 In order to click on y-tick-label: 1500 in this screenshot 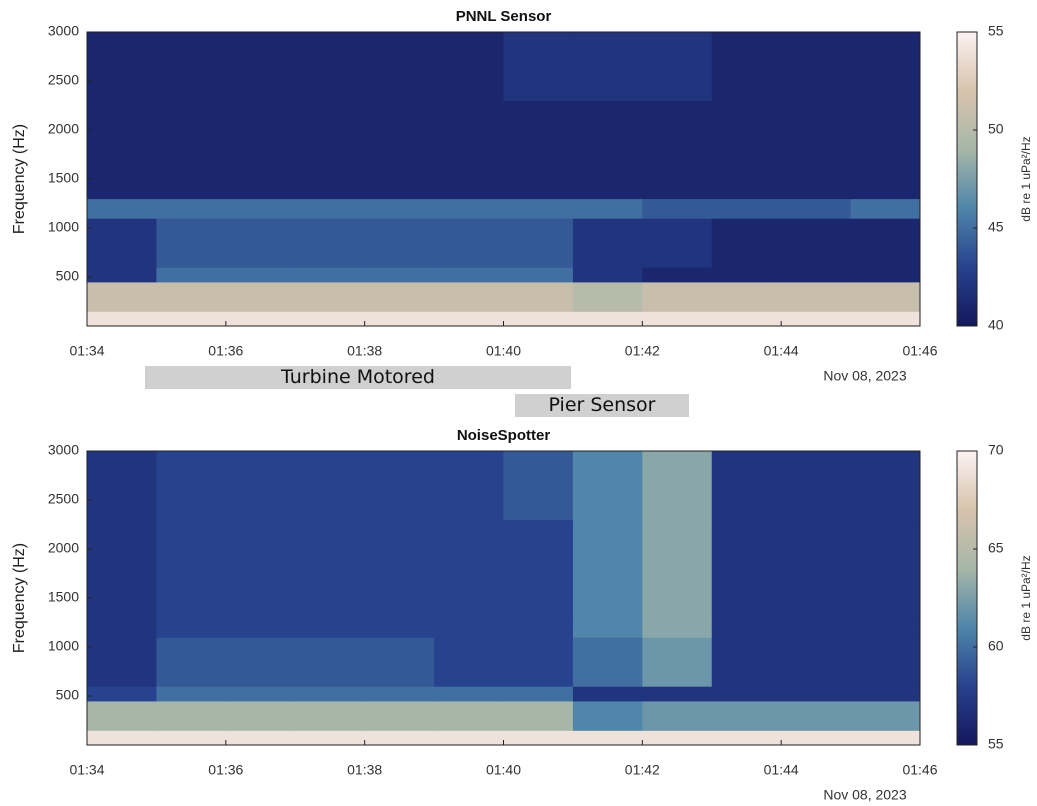, I will do `click(63, 597)`.